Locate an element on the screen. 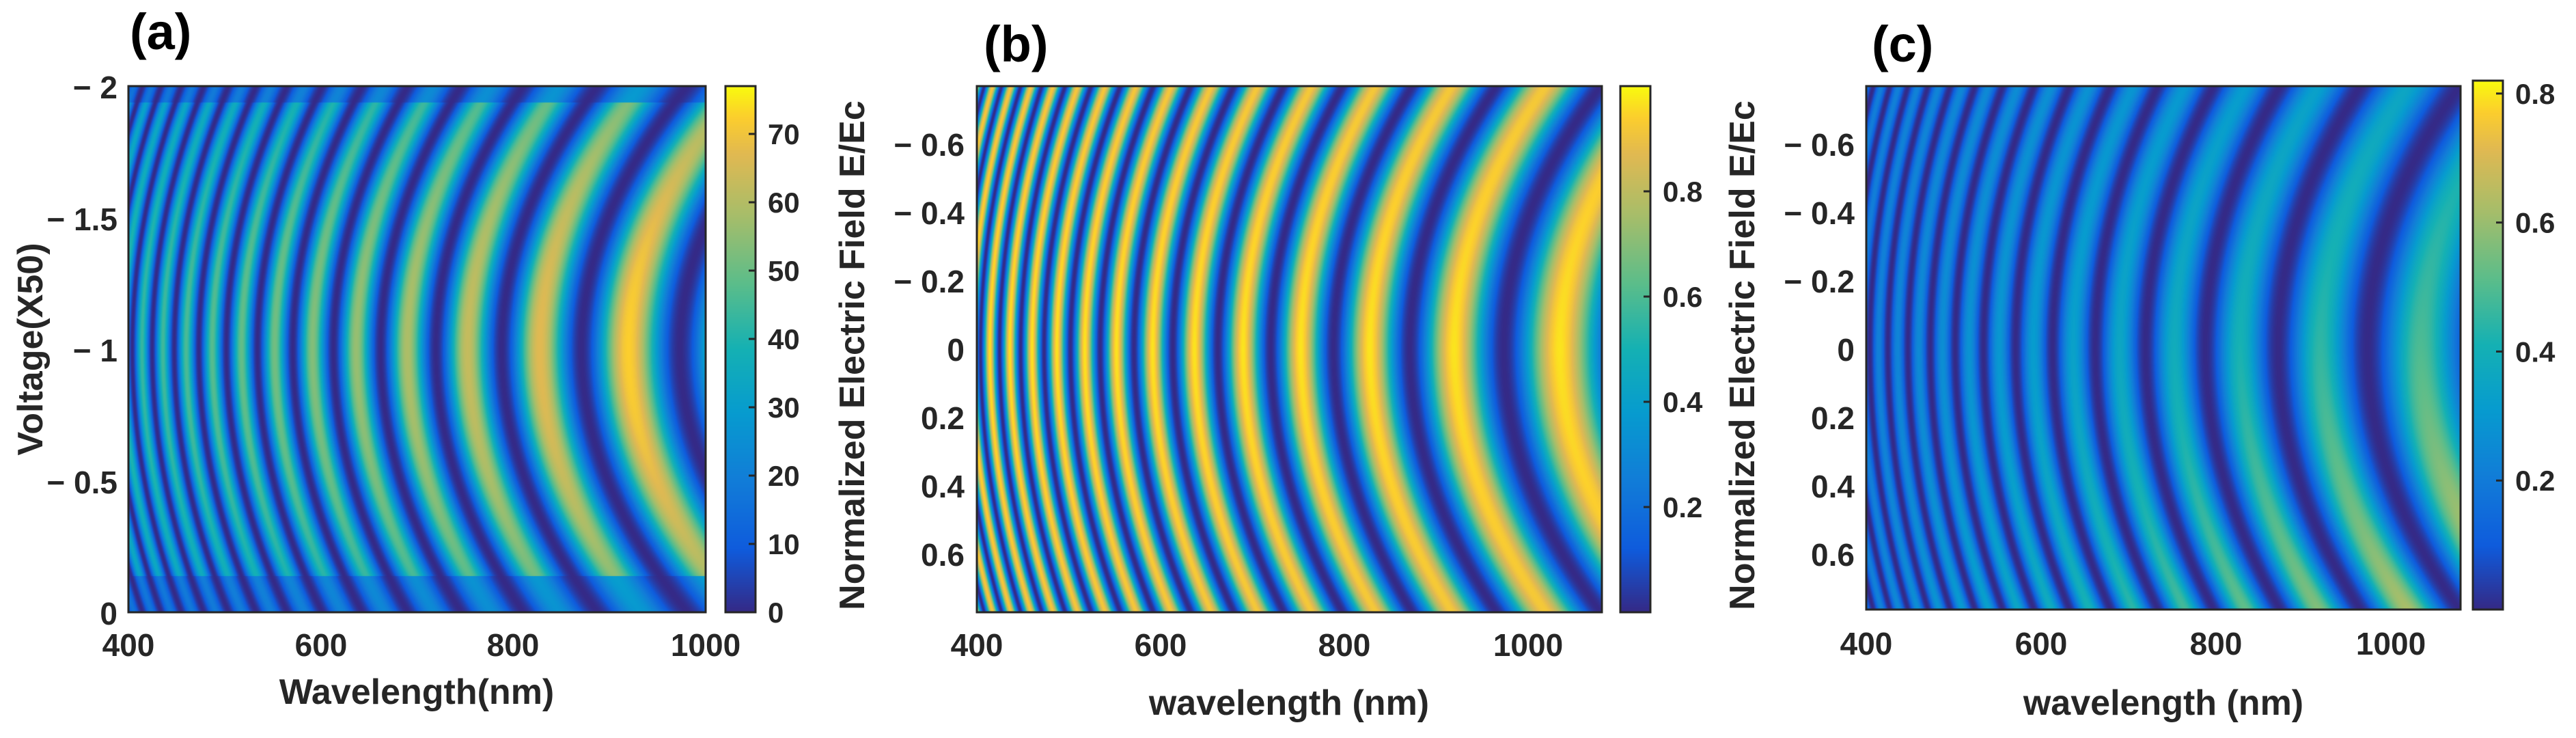  colorbar-tick-label: 50 is located at coordinates (784, 271).